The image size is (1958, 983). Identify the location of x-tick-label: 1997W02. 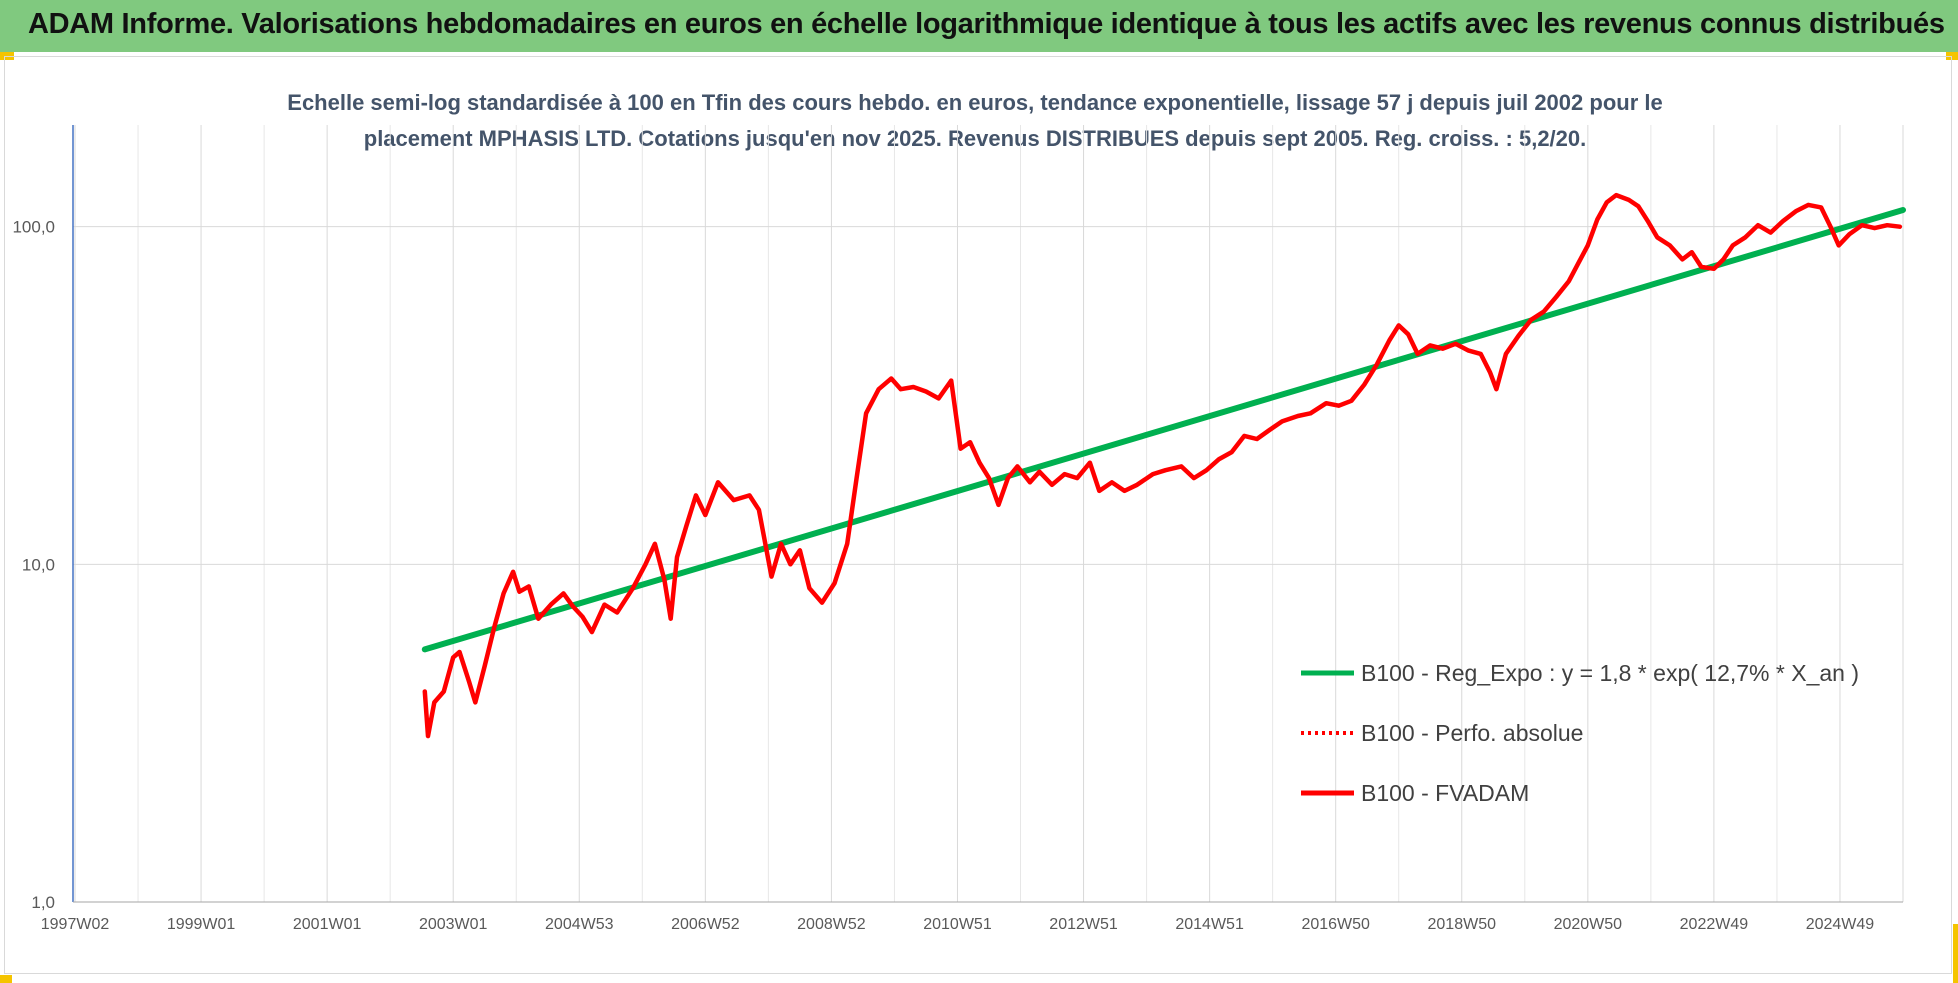
(75, 924).